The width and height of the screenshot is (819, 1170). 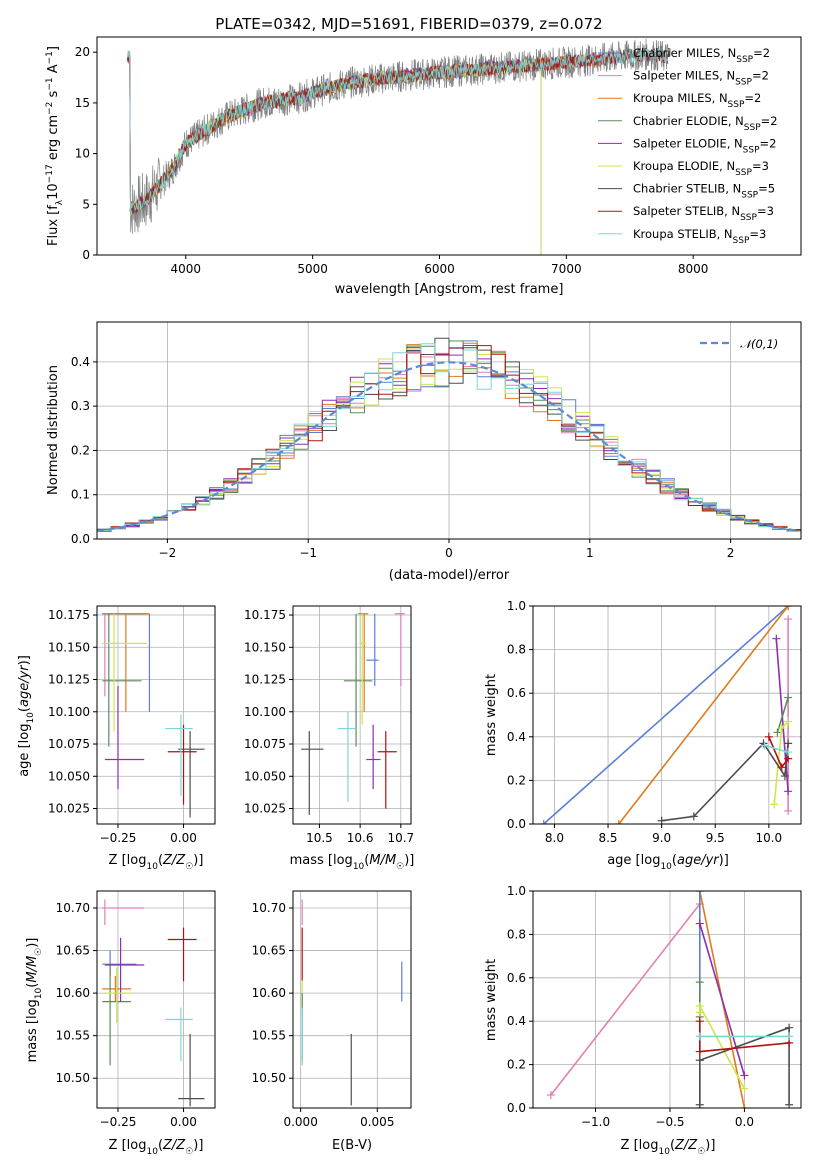 What do you see at coordinates (687, 189) in the screenshot?
I see `label-part: Chabrier STELIB, N` at bounding box center [687, 189].